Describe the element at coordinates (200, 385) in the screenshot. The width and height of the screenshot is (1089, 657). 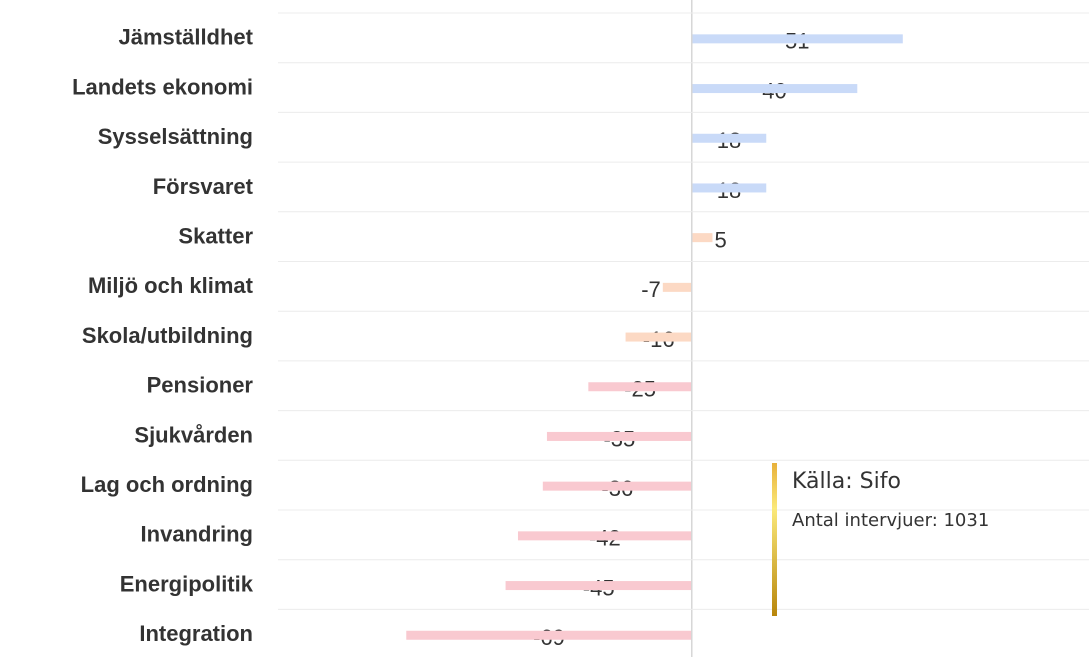
I see `category-label: Pensioner` at that location.